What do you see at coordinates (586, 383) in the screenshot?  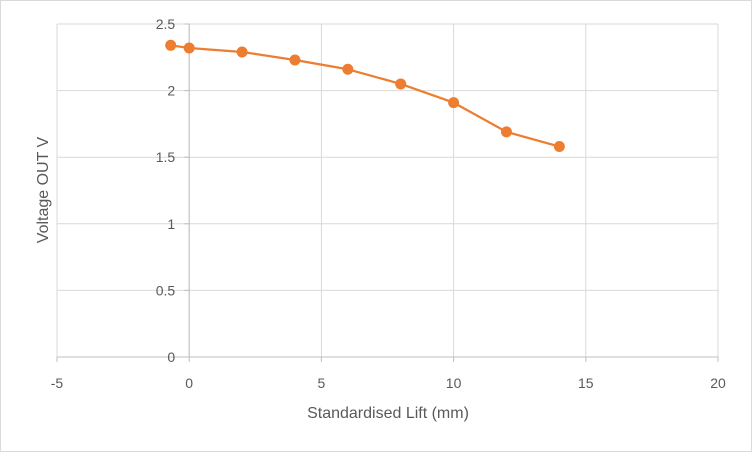 I see `x-tick-label: 15` at bounding box center [586, 383].